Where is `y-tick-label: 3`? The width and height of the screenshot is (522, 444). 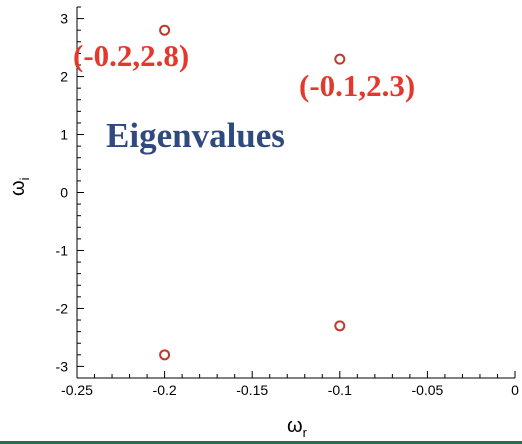 y-tick-label: 3 is located at coordinates (64, 19).